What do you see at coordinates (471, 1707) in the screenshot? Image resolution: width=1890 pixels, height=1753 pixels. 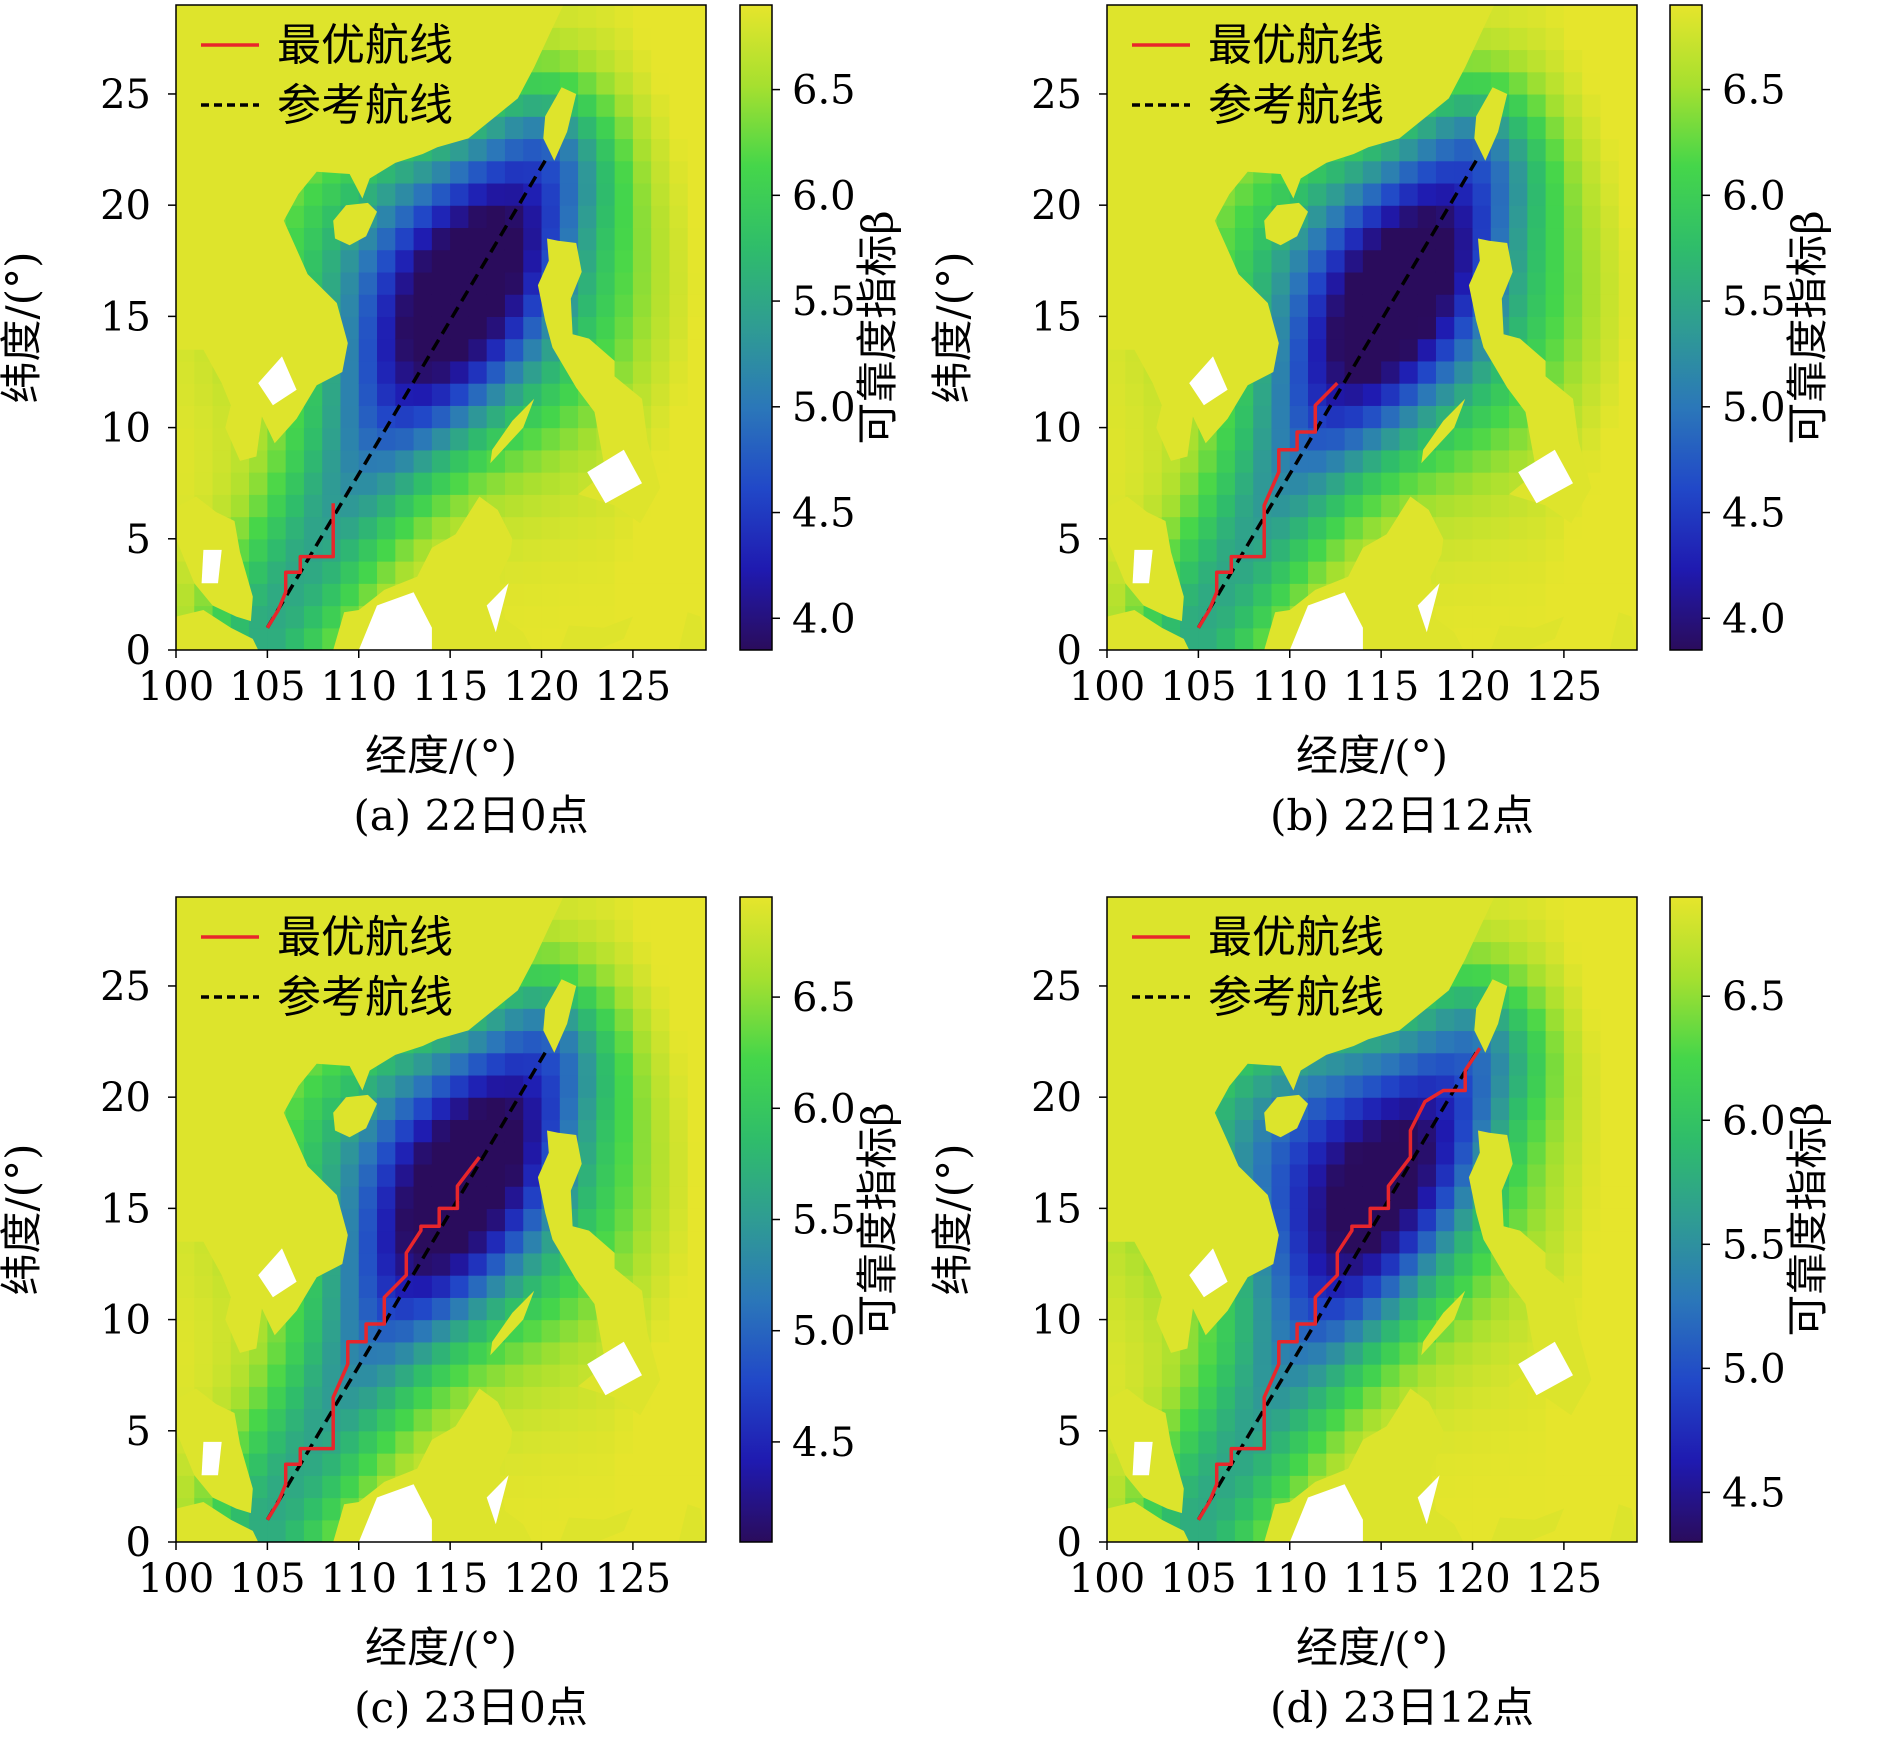 I see `panel-caption: (c) 23日0点` at bounding box center [471, 1707].